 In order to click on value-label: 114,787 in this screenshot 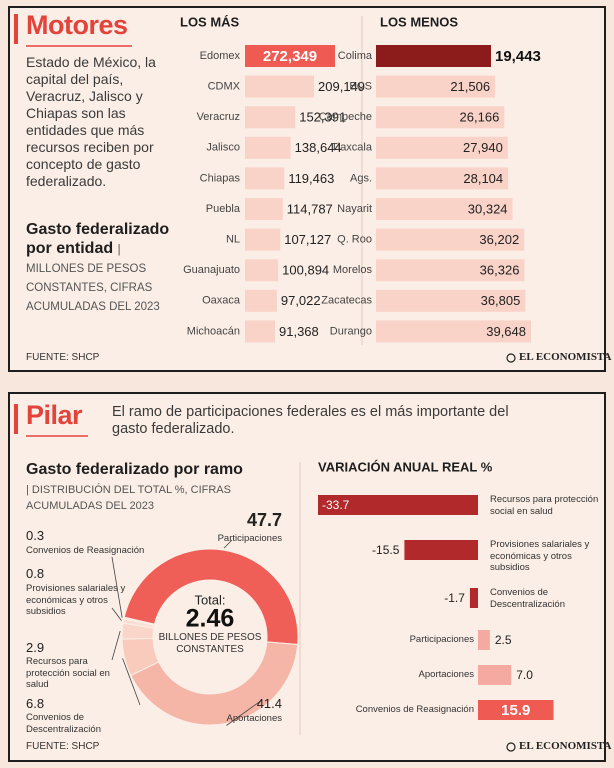, I will do `click(310, 208)`.